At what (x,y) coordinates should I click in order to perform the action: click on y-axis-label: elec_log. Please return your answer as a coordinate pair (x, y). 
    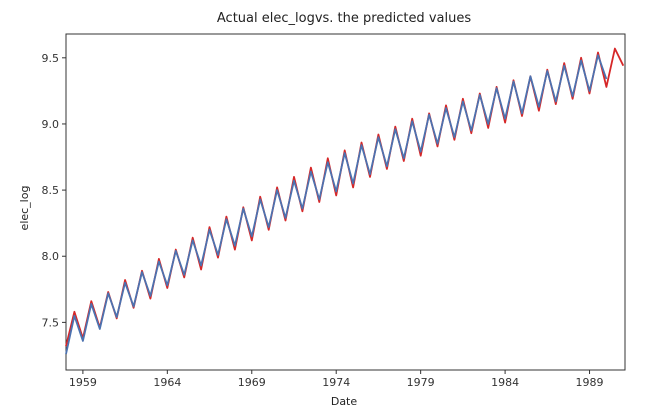
    Looking at the image, I should click on (24, 208).